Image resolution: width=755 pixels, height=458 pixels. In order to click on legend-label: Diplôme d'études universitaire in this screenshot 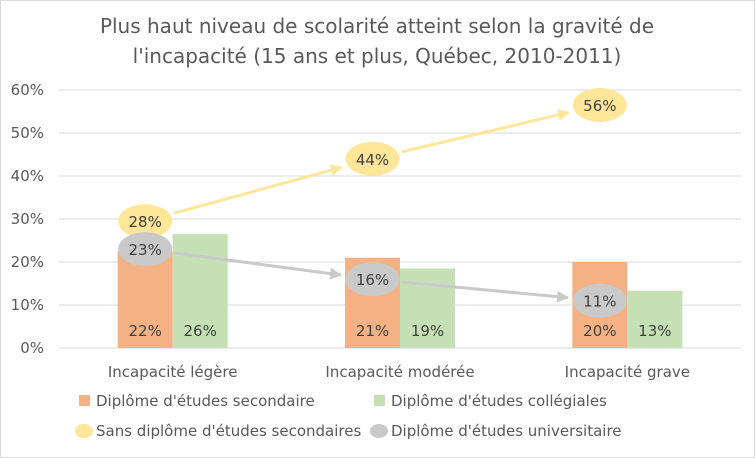, I will do `click(506, 431)`.